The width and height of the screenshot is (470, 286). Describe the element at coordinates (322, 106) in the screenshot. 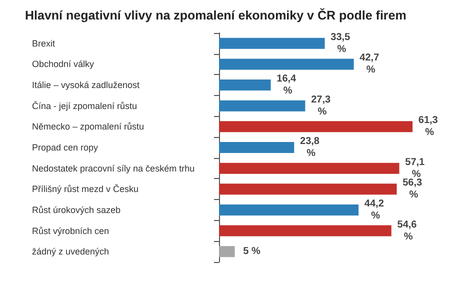

I see `data-label: 27,3 %` at that location.